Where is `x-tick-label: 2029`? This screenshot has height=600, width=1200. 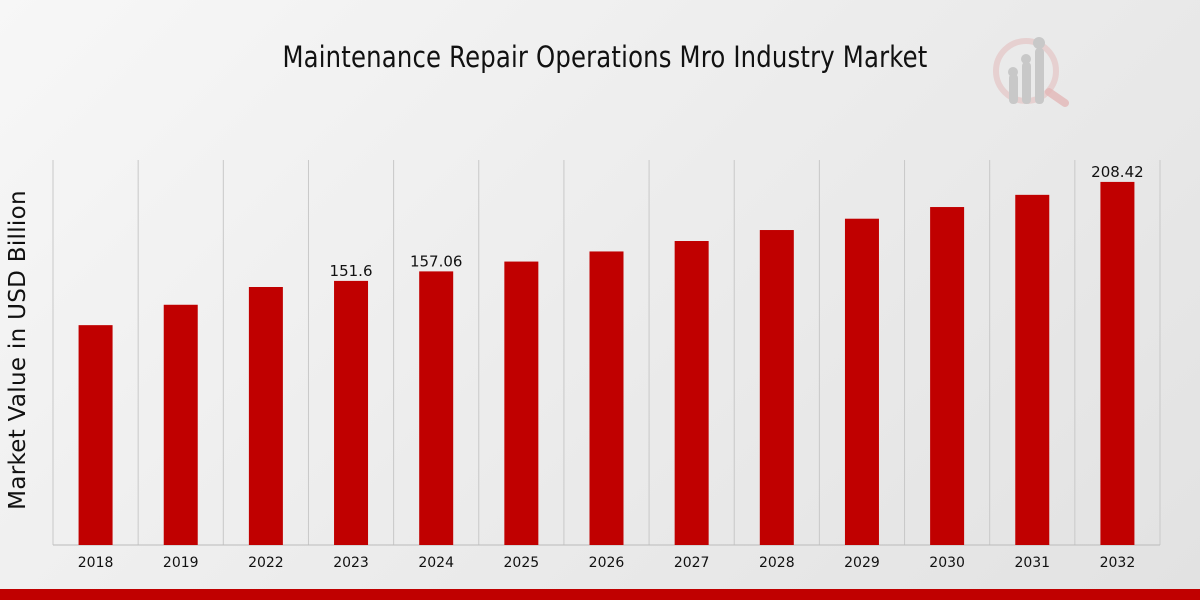 x-tick-label: 2029 is located at coordinates (862, 563).